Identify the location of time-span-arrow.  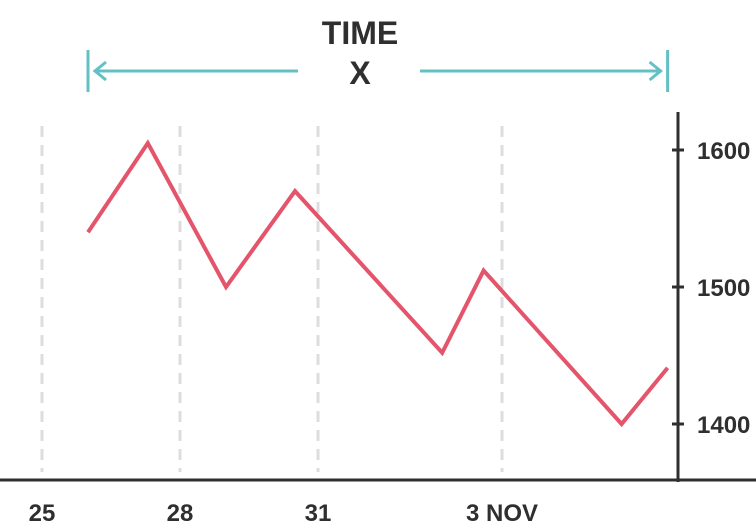
(378, 71).